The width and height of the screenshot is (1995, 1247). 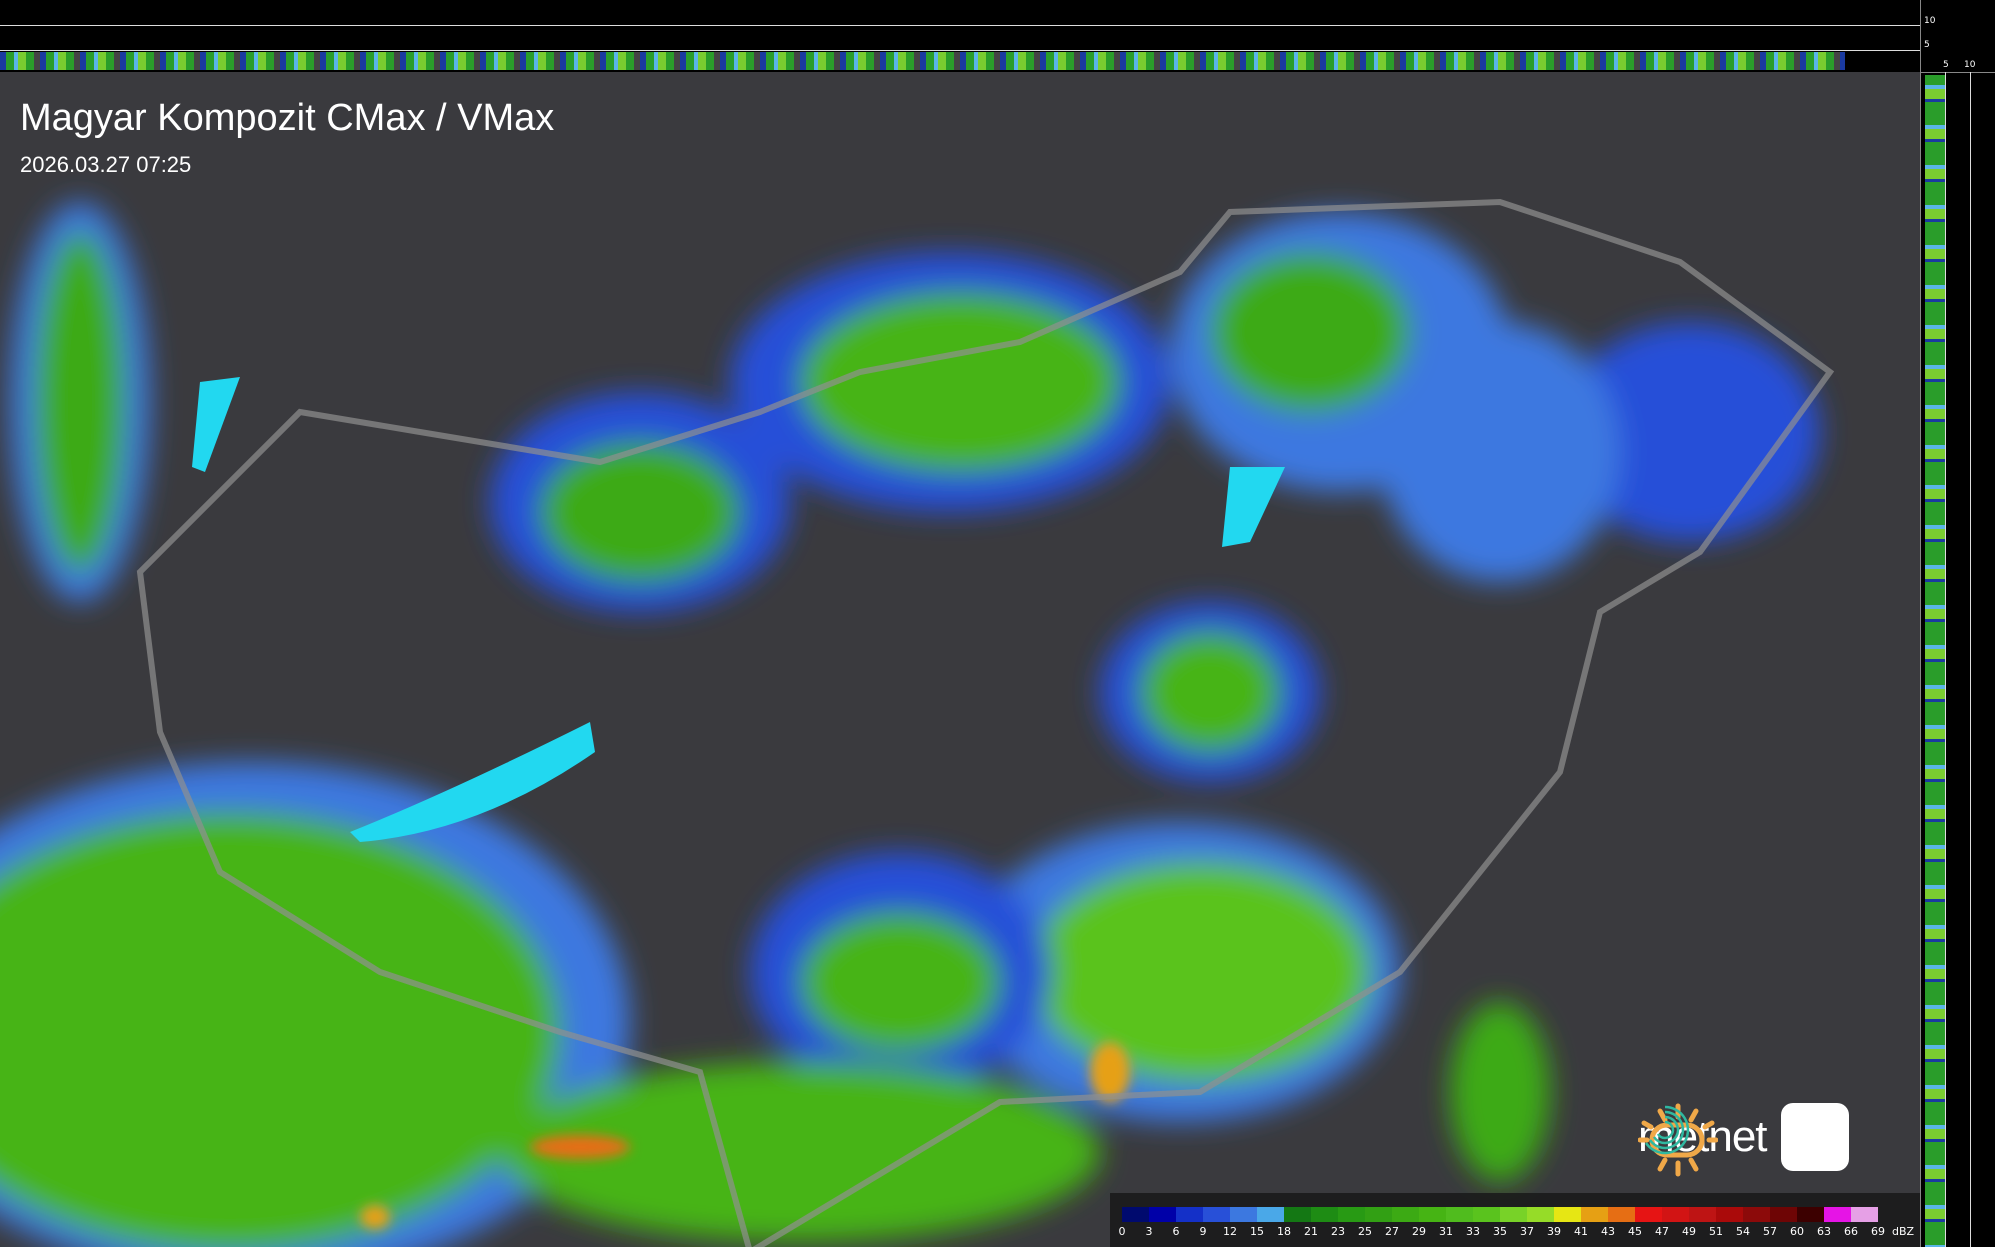 What do you see at coordinates (1716, 1231) in the screenshot?
I see `legend-tick-label: 51` at bounding box center [1716, 1231].